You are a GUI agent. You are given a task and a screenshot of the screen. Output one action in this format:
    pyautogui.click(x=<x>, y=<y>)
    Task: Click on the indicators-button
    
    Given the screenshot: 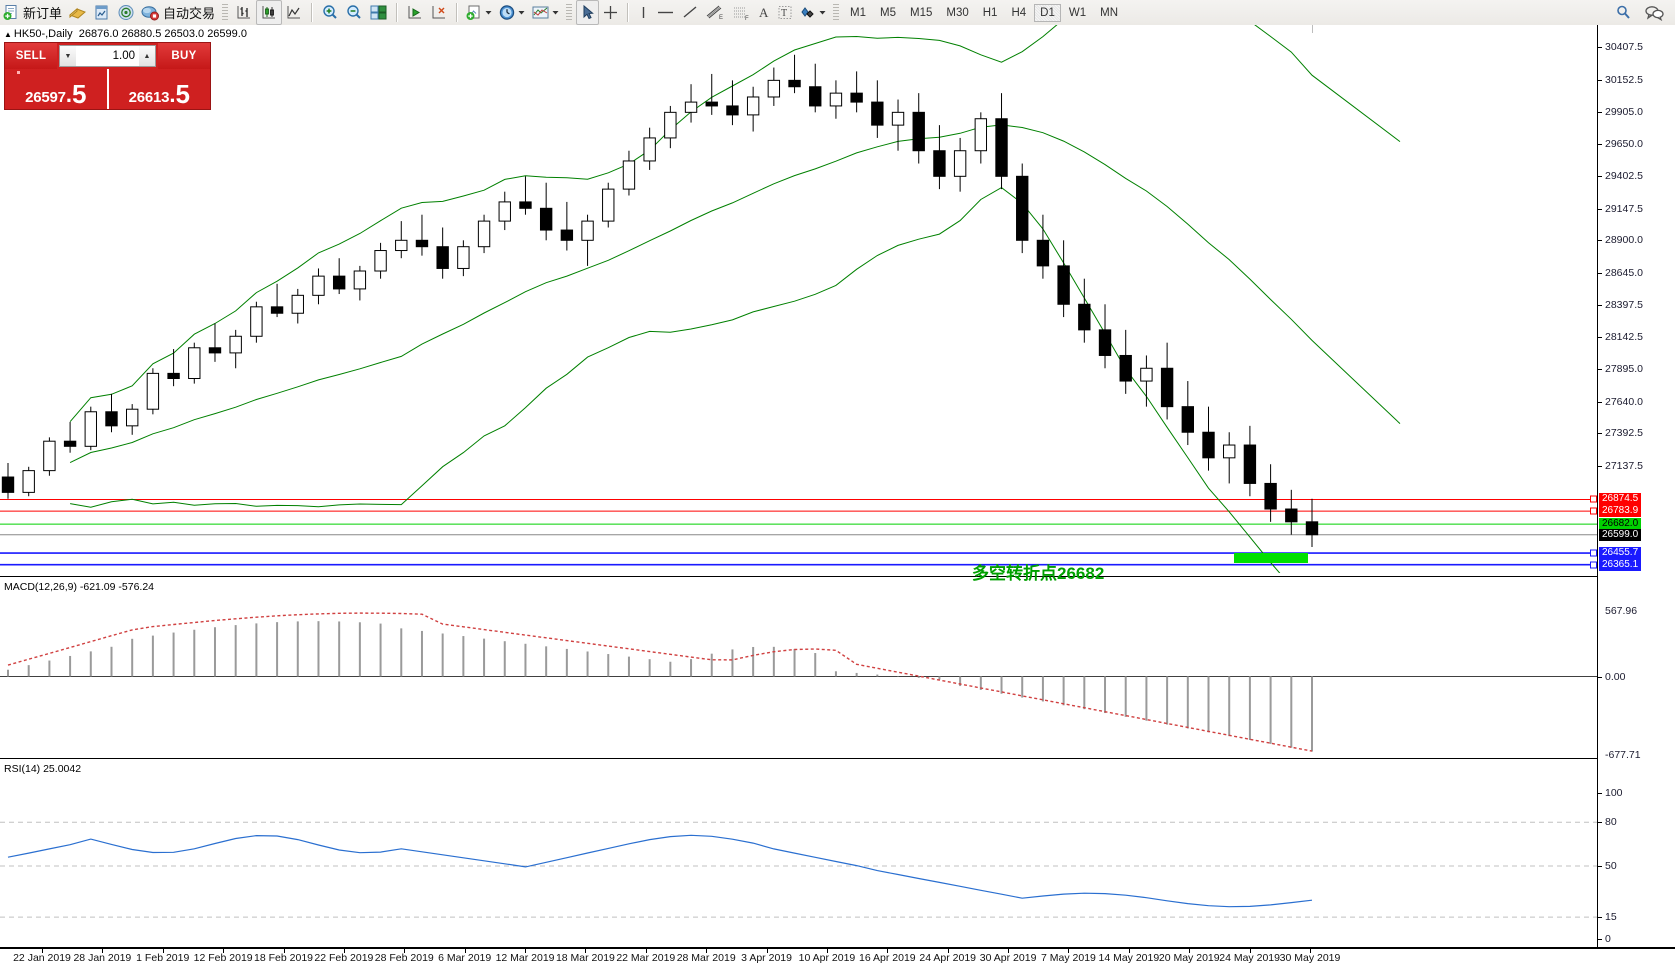 What is the action you would take?
    pyautogui.click(x=77, y=12)
    